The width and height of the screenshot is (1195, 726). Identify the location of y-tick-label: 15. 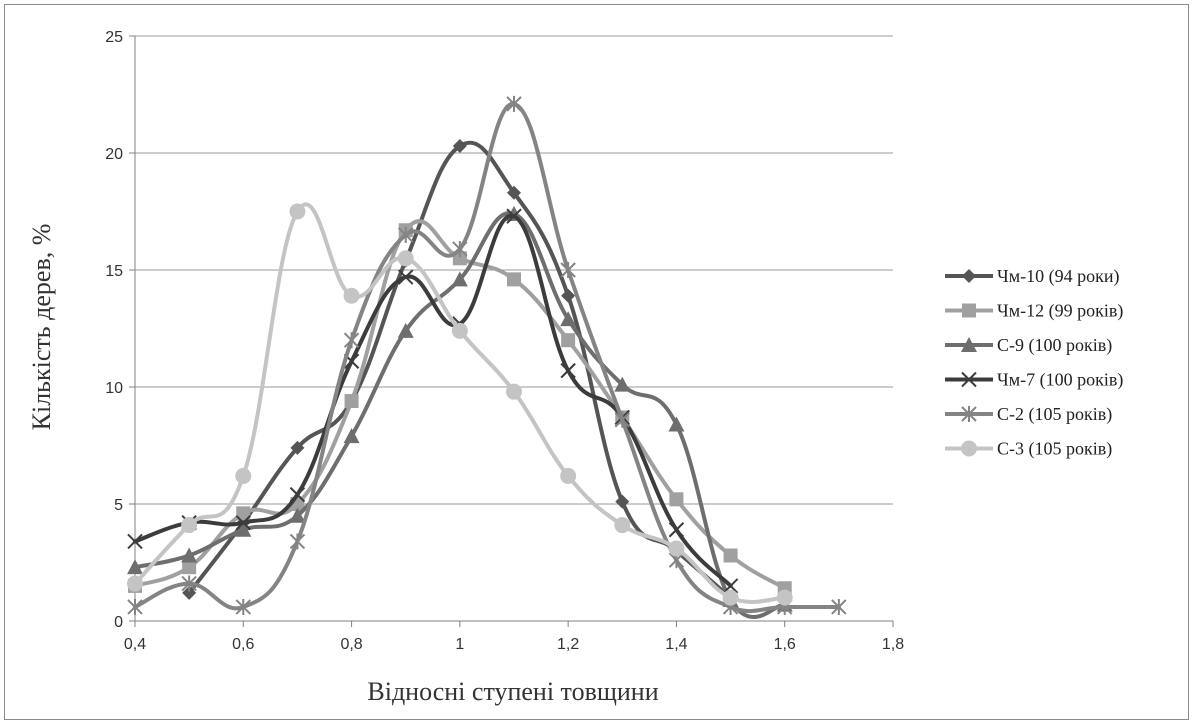
(114, 271).